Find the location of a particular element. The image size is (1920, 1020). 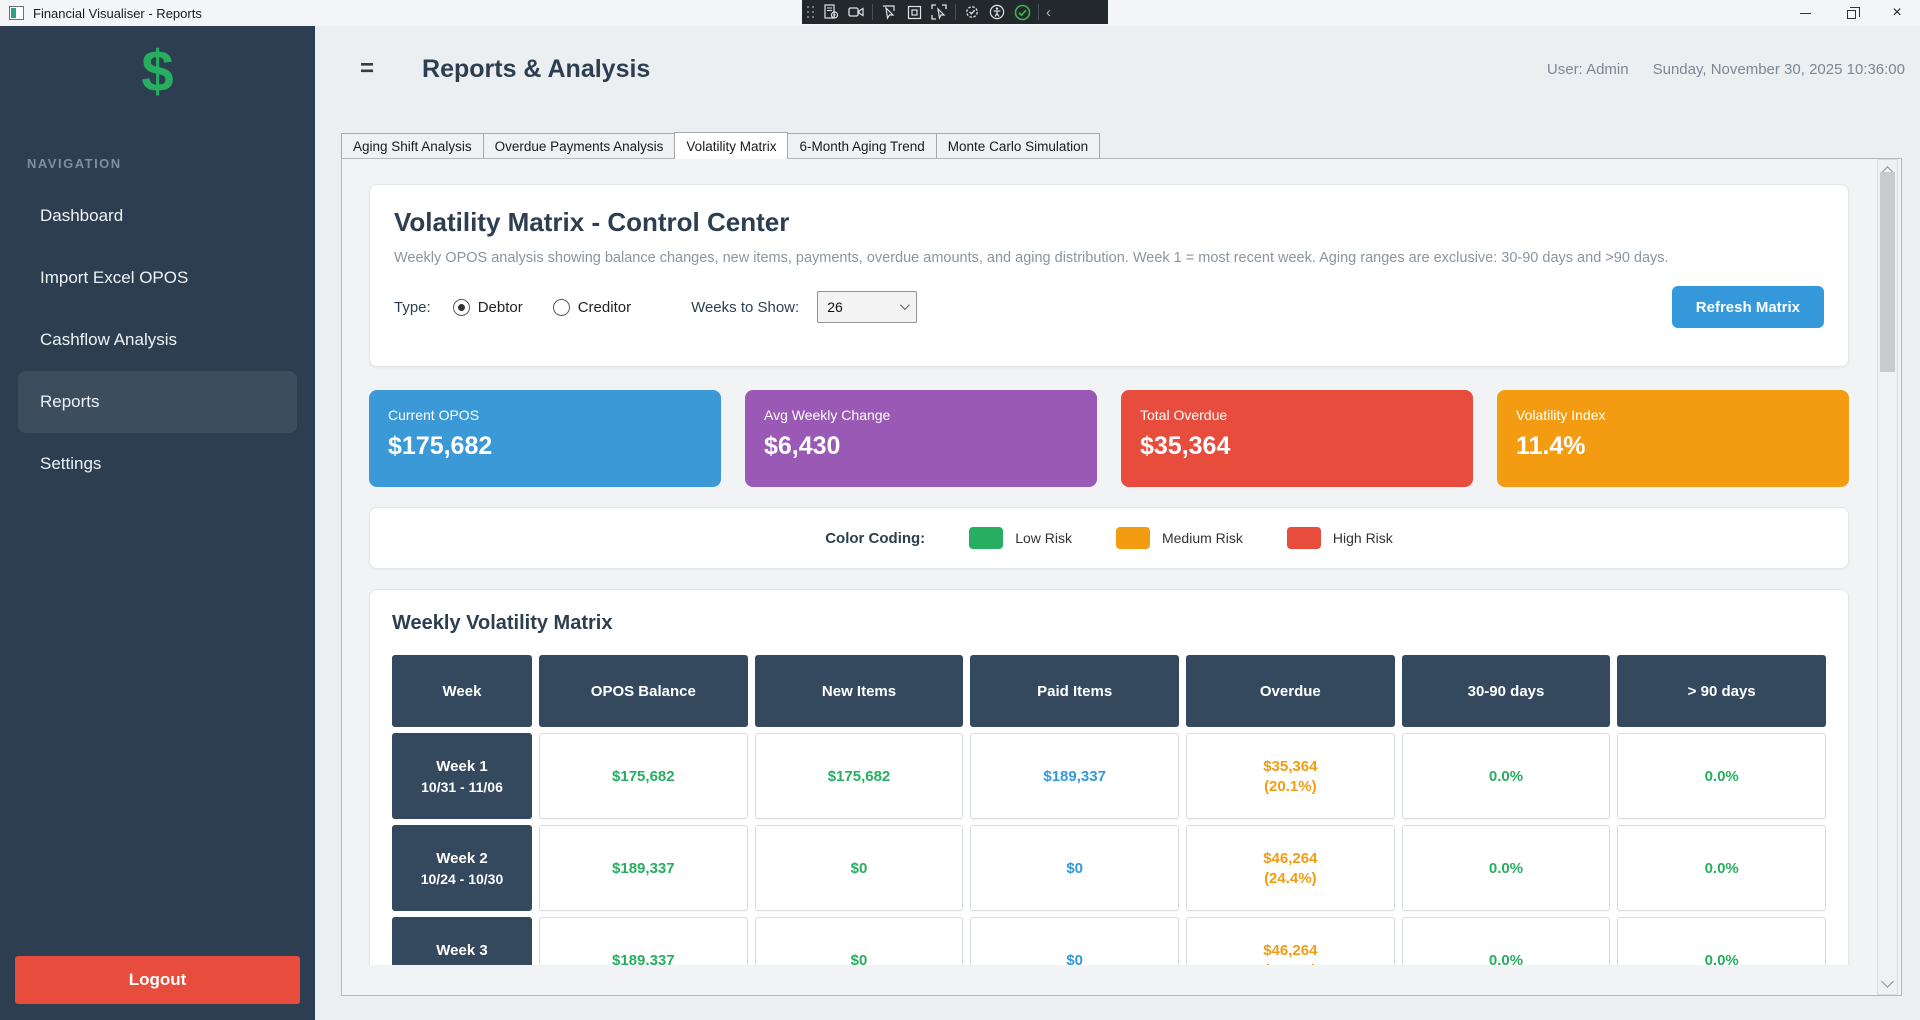

sidebar-item-import-excel-opos: Import Excel OPOS is located at coordinates (157, 278).